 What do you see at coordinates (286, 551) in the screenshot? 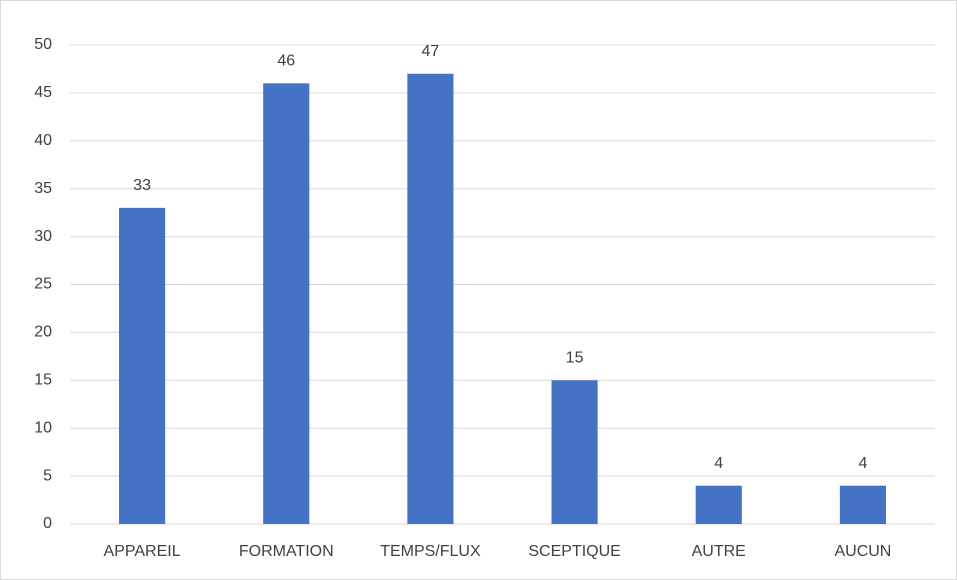
I see `x-tick-label: FORMATION` at bounding box center [286, 551].